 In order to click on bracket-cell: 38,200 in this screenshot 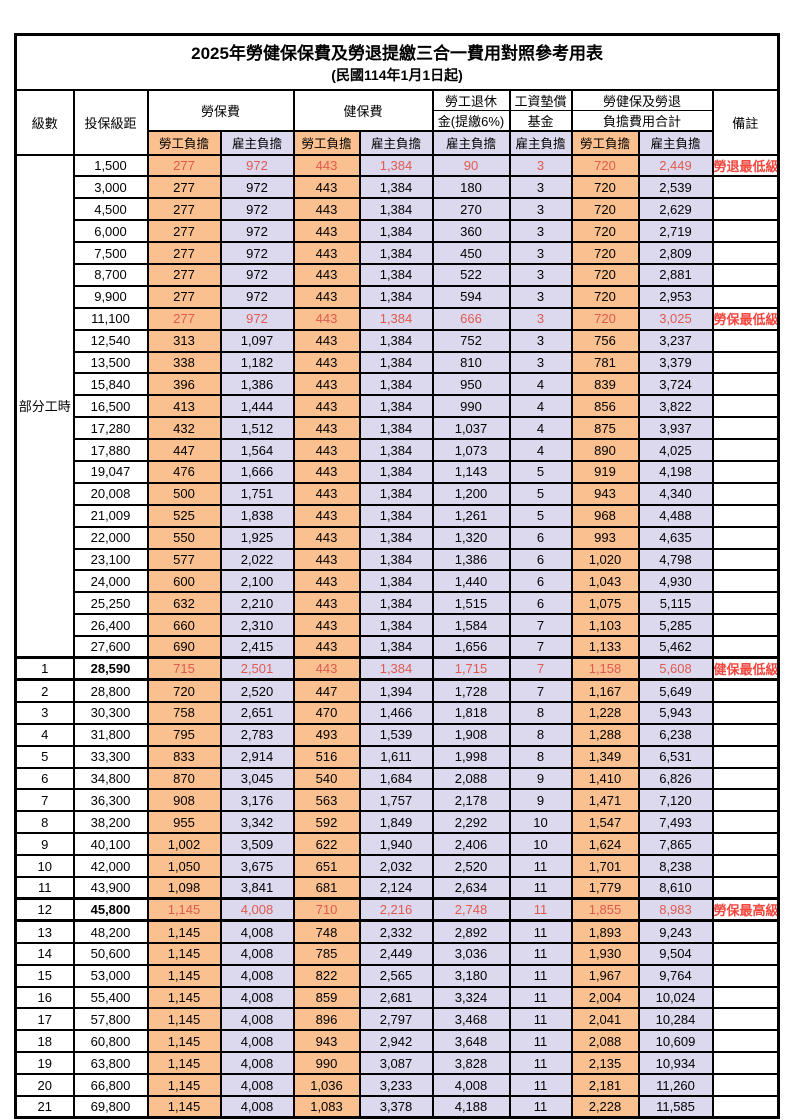, I will do `click(110, 822)`.